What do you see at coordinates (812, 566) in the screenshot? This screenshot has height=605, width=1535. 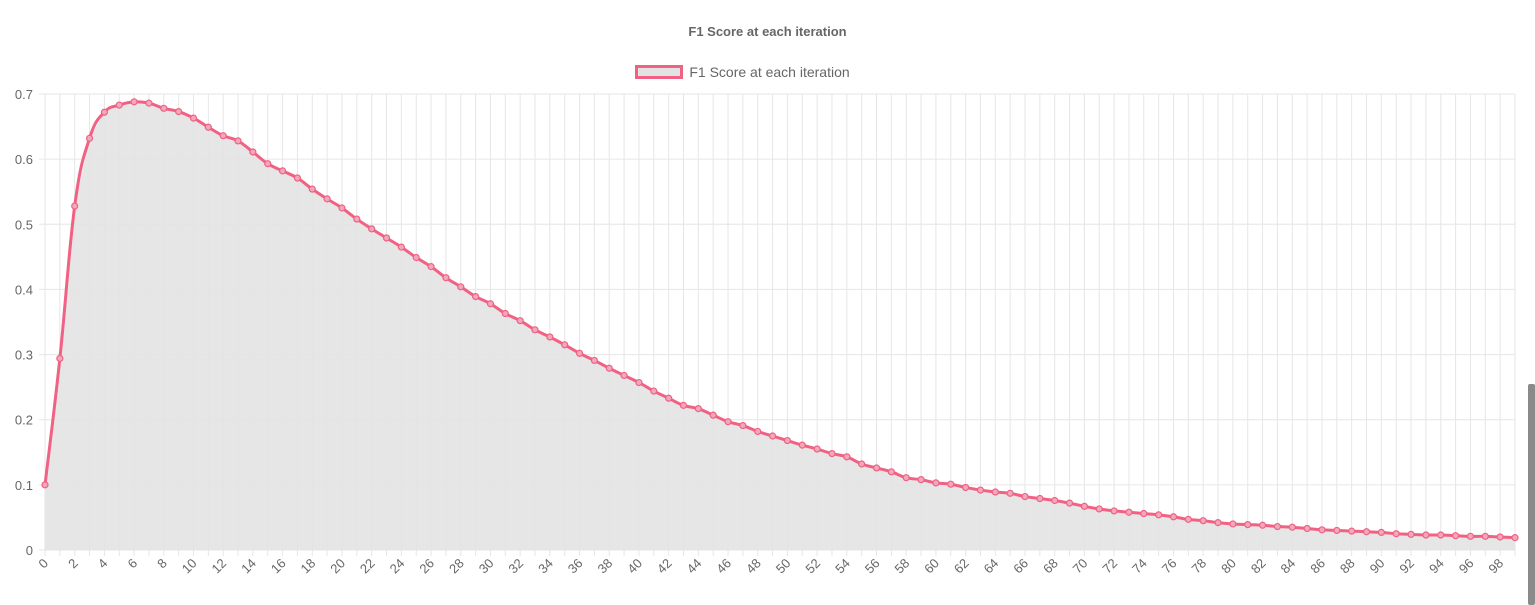 I see `x-tick-label: 52` at bounding box center [812, 566].